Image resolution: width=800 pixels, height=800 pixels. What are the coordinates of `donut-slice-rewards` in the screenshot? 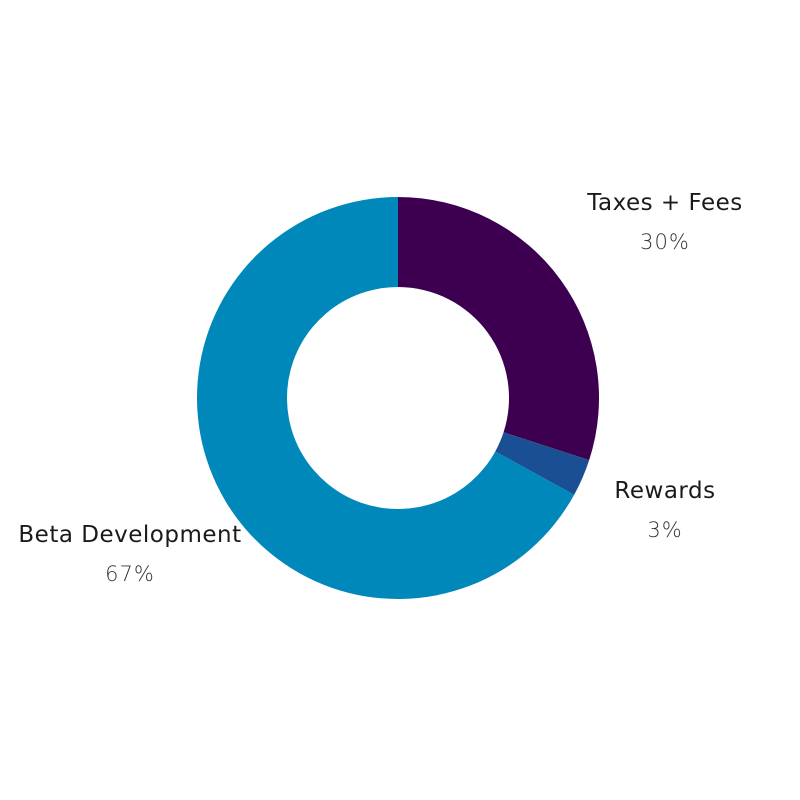 It's located at (542, 463).